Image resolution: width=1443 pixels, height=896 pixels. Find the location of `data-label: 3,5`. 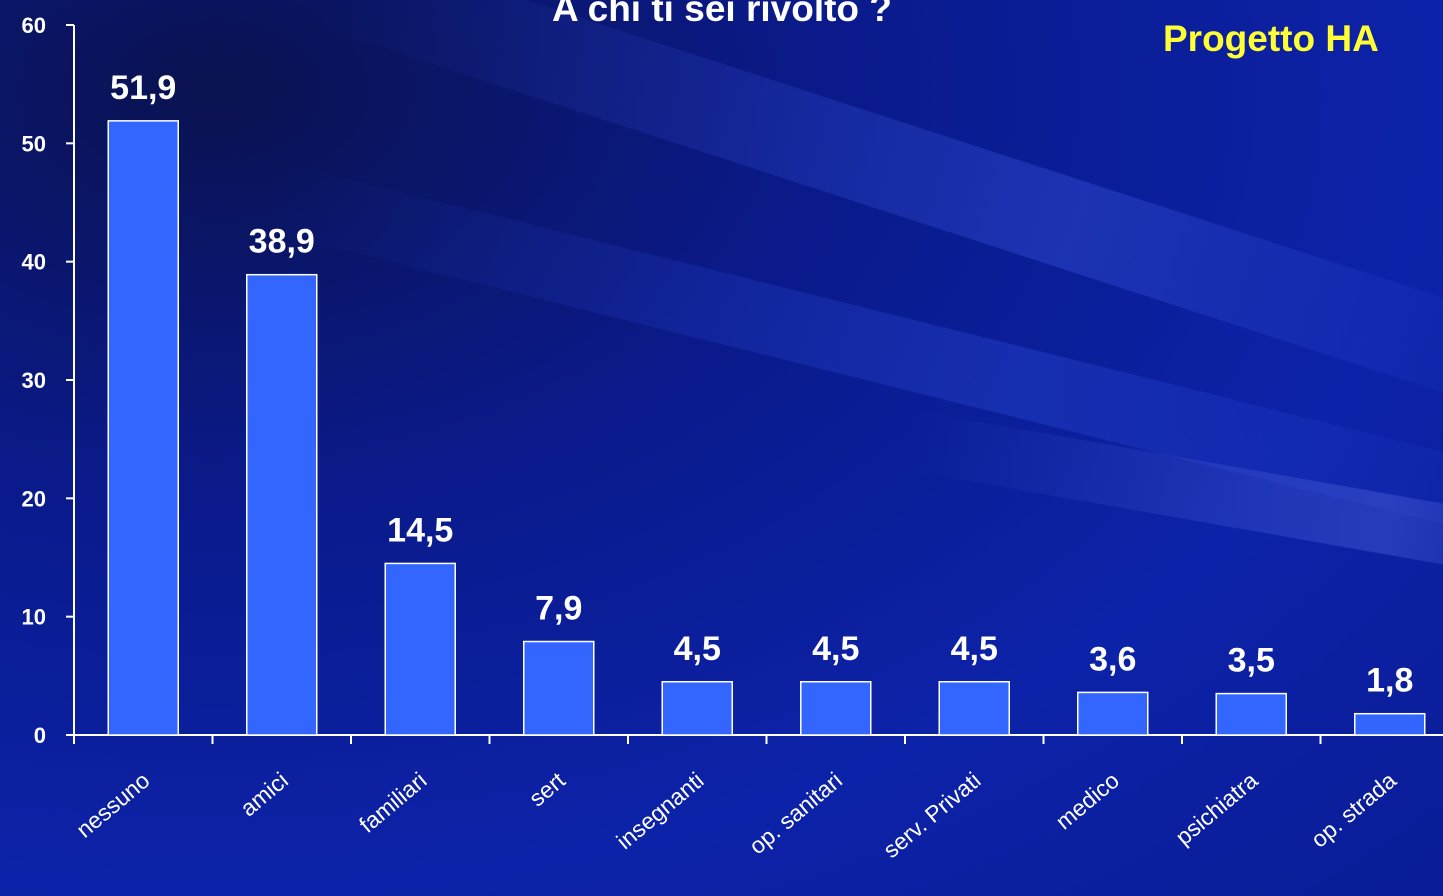

data-label: 3,5 is located at coordinates (1251, 661).